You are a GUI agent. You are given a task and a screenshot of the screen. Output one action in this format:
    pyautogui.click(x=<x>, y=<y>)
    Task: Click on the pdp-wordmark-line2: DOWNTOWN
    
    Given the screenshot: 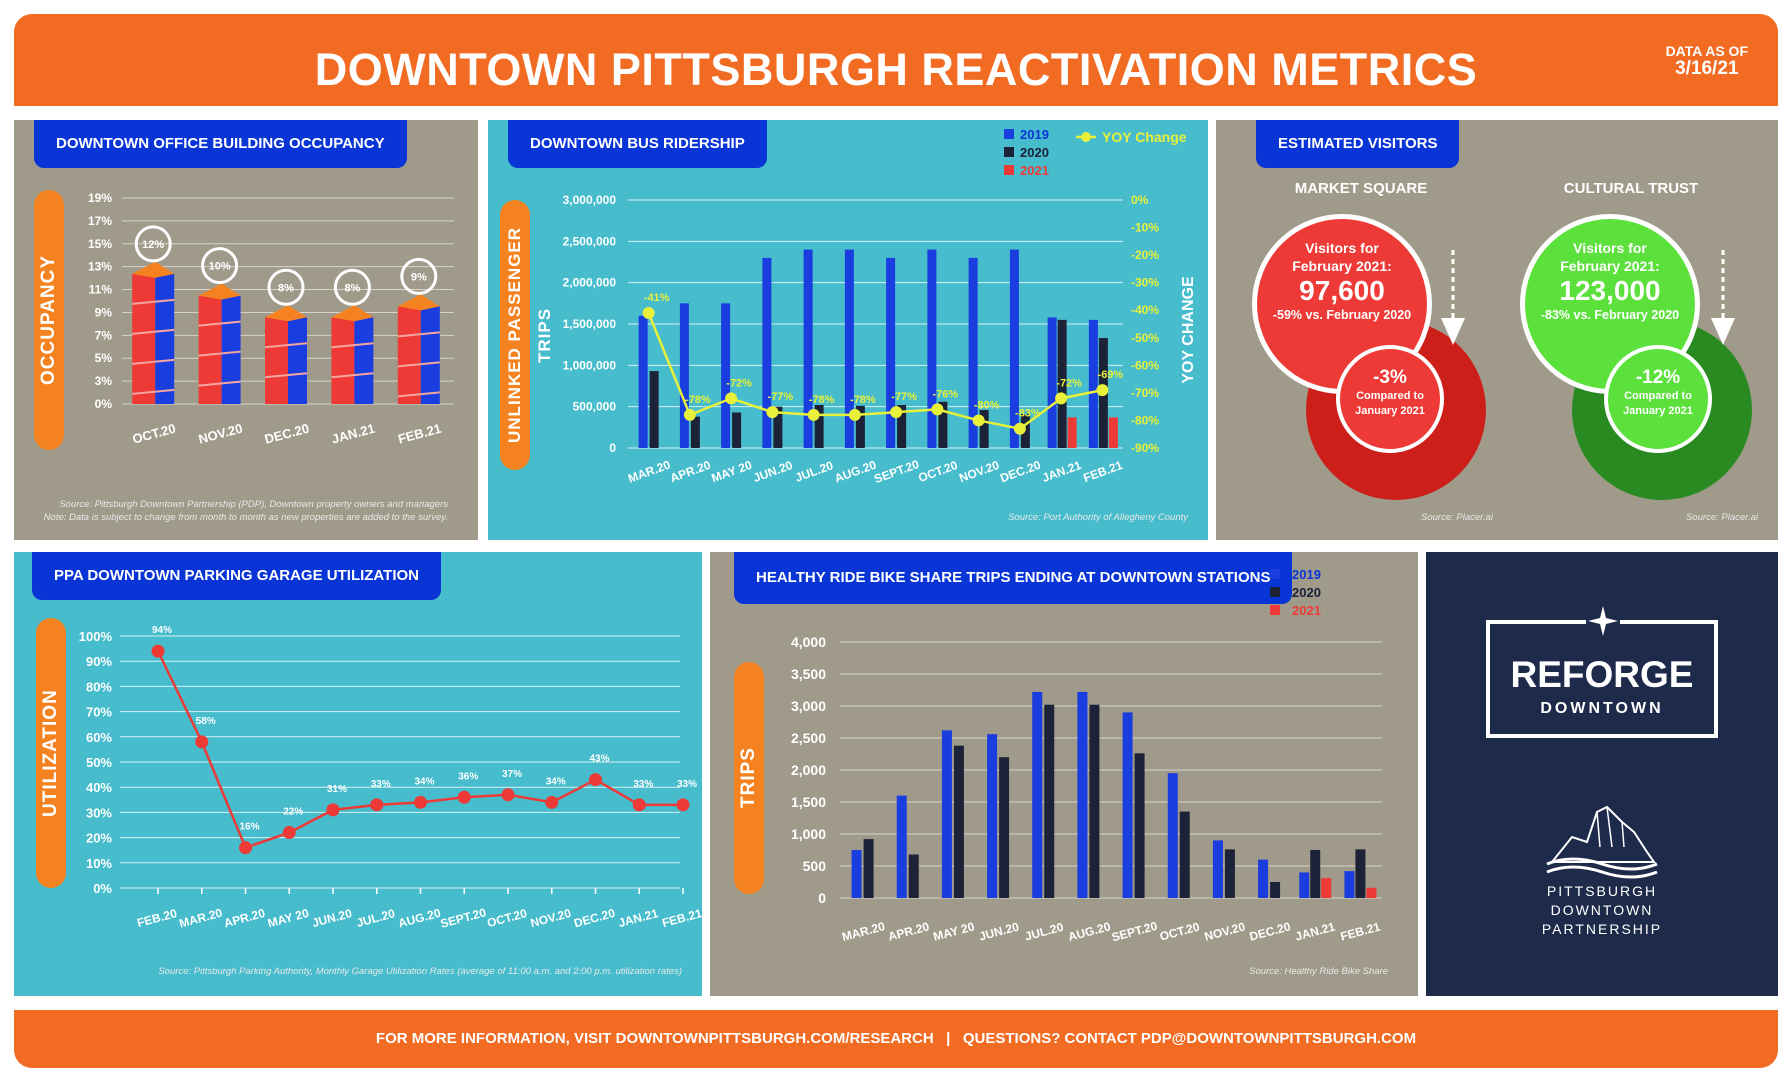 What is the action you would take?
    pyautogui.click(x=1602, y=910)
    